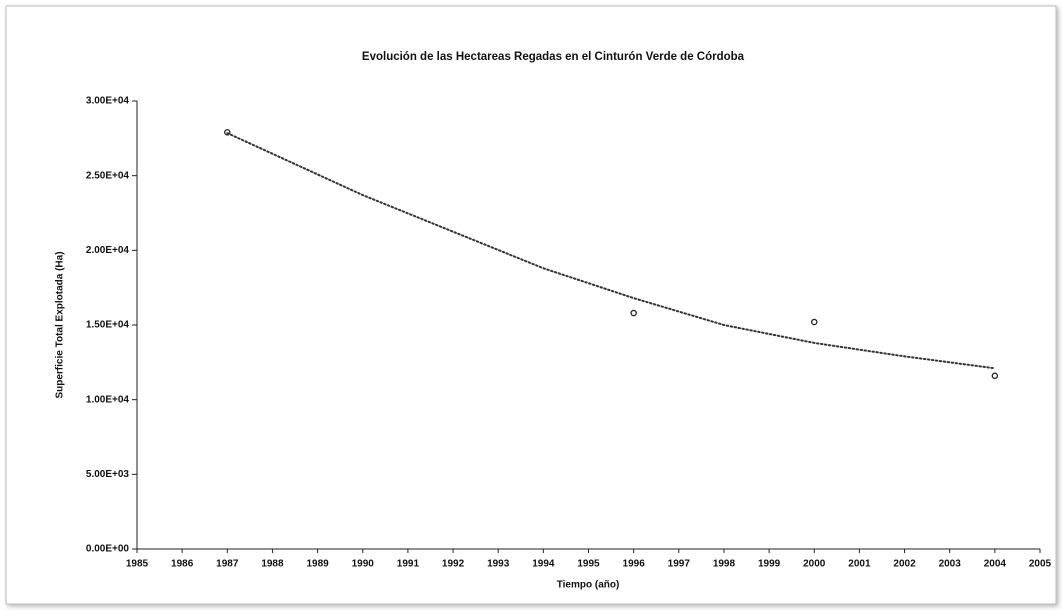 The height and width of the screenshot is (616, 1063). Describe the element at coordinates (227, 564) in the screenshot. I see `x-tick-label: 1987` at that location.